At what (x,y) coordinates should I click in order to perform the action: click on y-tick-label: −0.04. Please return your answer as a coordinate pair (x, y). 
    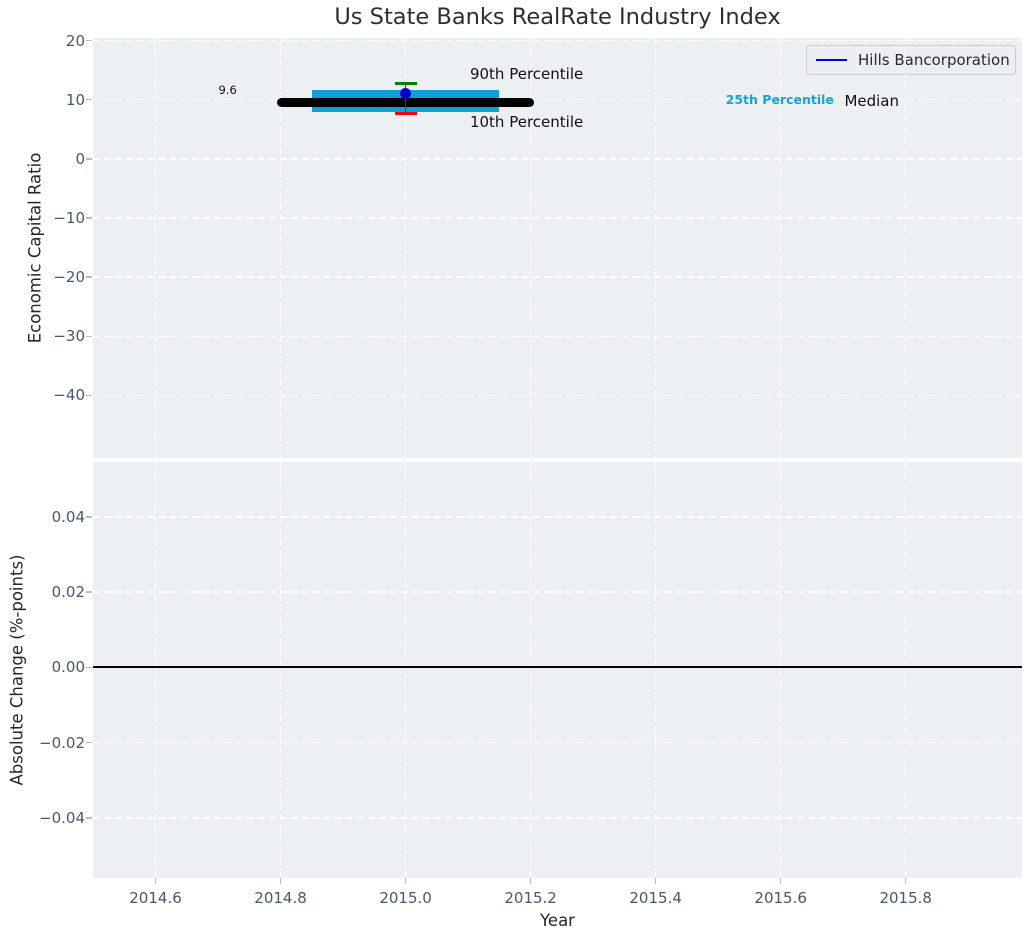
    Looking at the image, I should click on (62, 817).